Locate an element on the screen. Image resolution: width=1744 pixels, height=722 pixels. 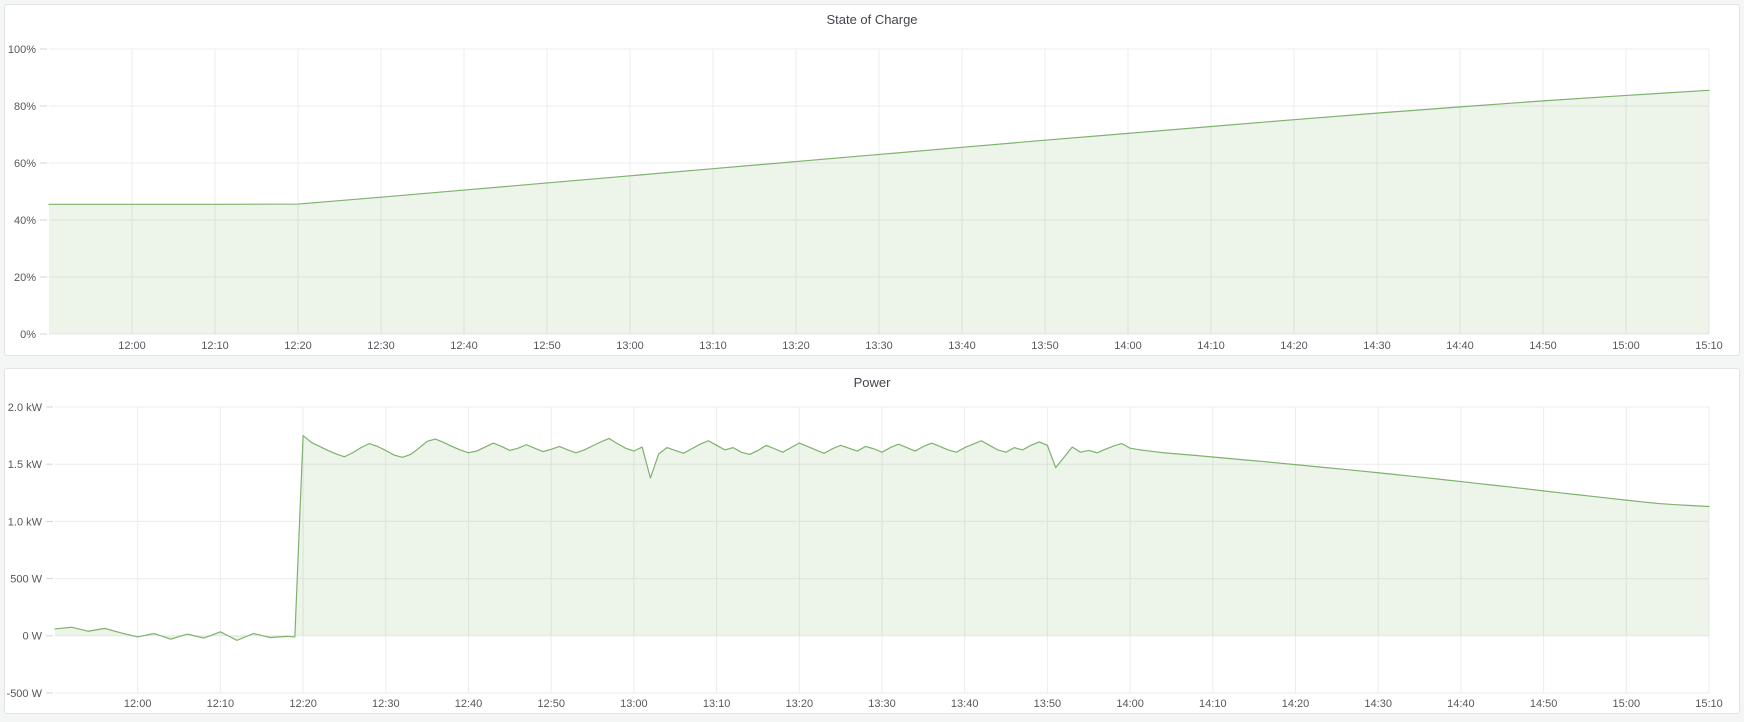
y-axis-label: 0% is located at coordinates (28, 335).